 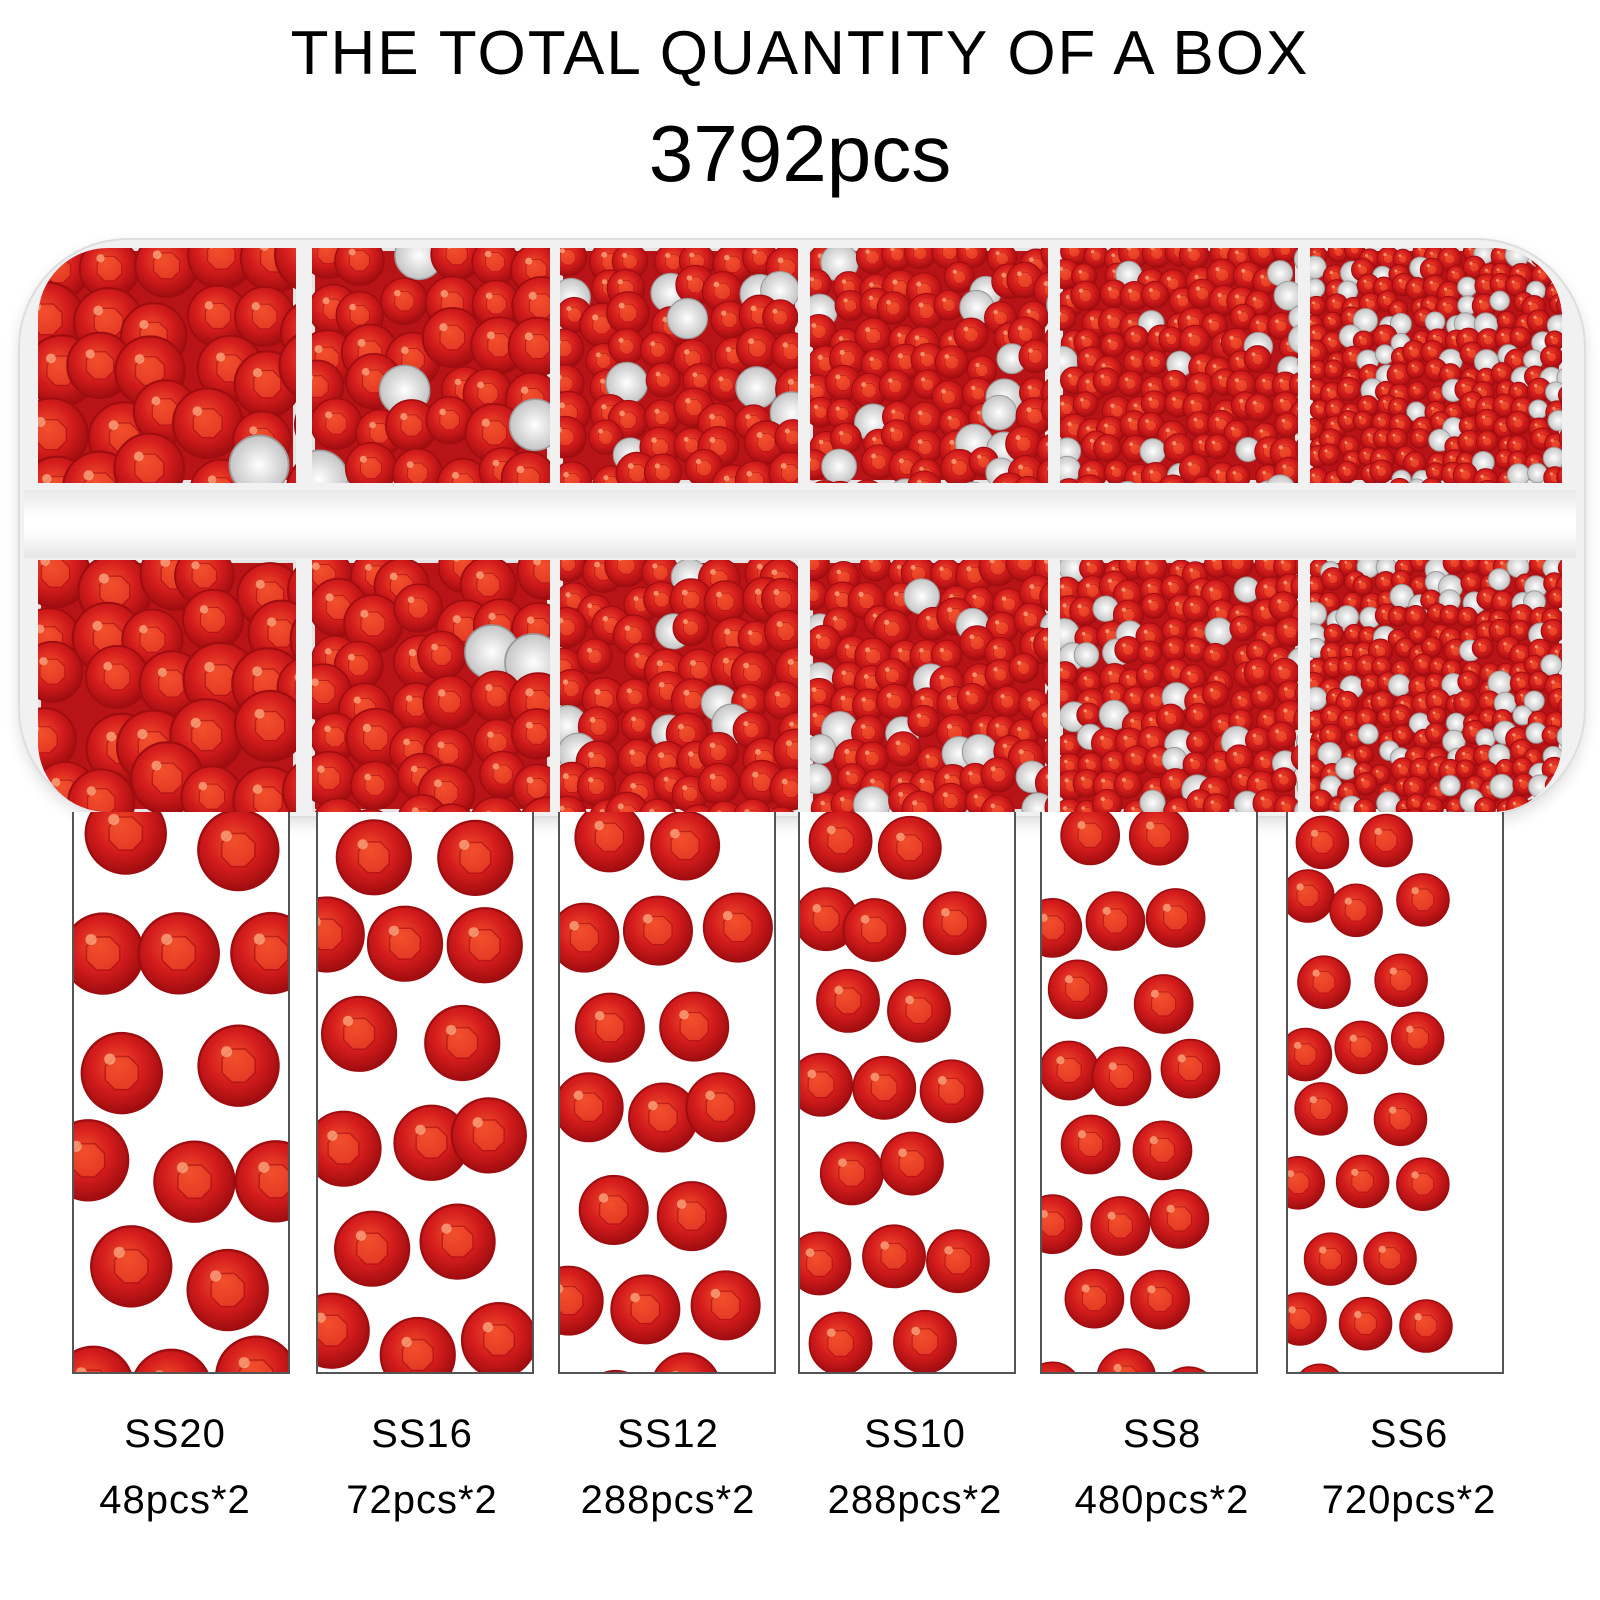 I want to click on count-label-ss20: 48pcs*2, so click(x=175, y=1500).